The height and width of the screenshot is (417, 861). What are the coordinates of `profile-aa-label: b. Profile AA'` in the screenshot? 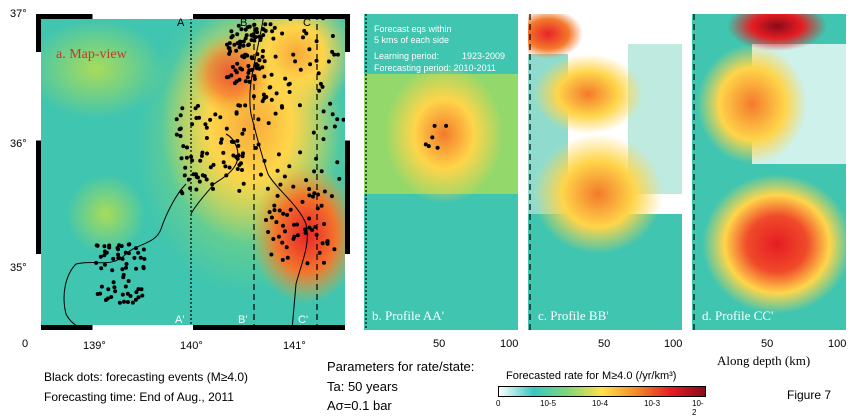 It's located at (408, 315).